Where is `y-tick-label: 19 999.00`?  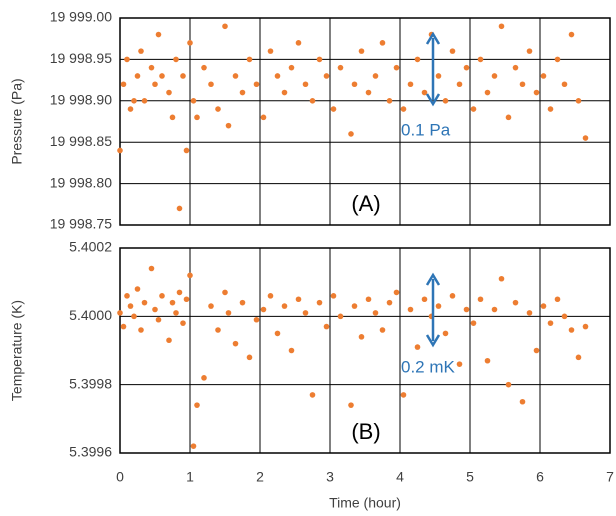 y-tick-label: 19 999.00 is located at coordinates (81, 17).